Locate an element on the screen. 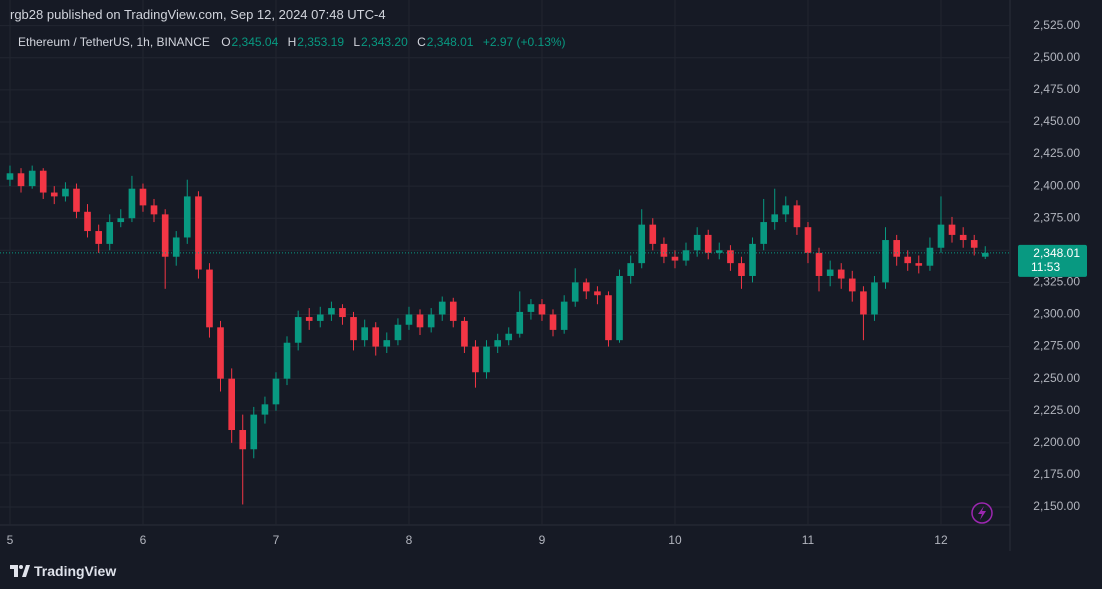 Image resolution: width=1102 pixels, height=589 pixels. countdown: 11:53 is located at coordinates (1045, 267).